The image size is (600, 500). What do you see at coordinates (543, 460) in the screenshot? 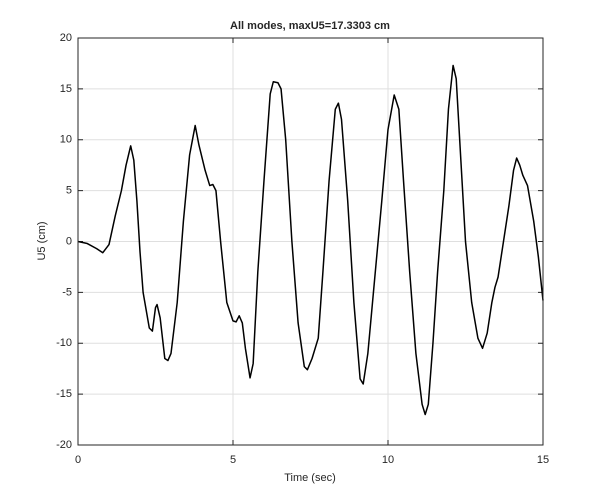
I see `x-tick-label: 15` at bounding box center [543, 460].